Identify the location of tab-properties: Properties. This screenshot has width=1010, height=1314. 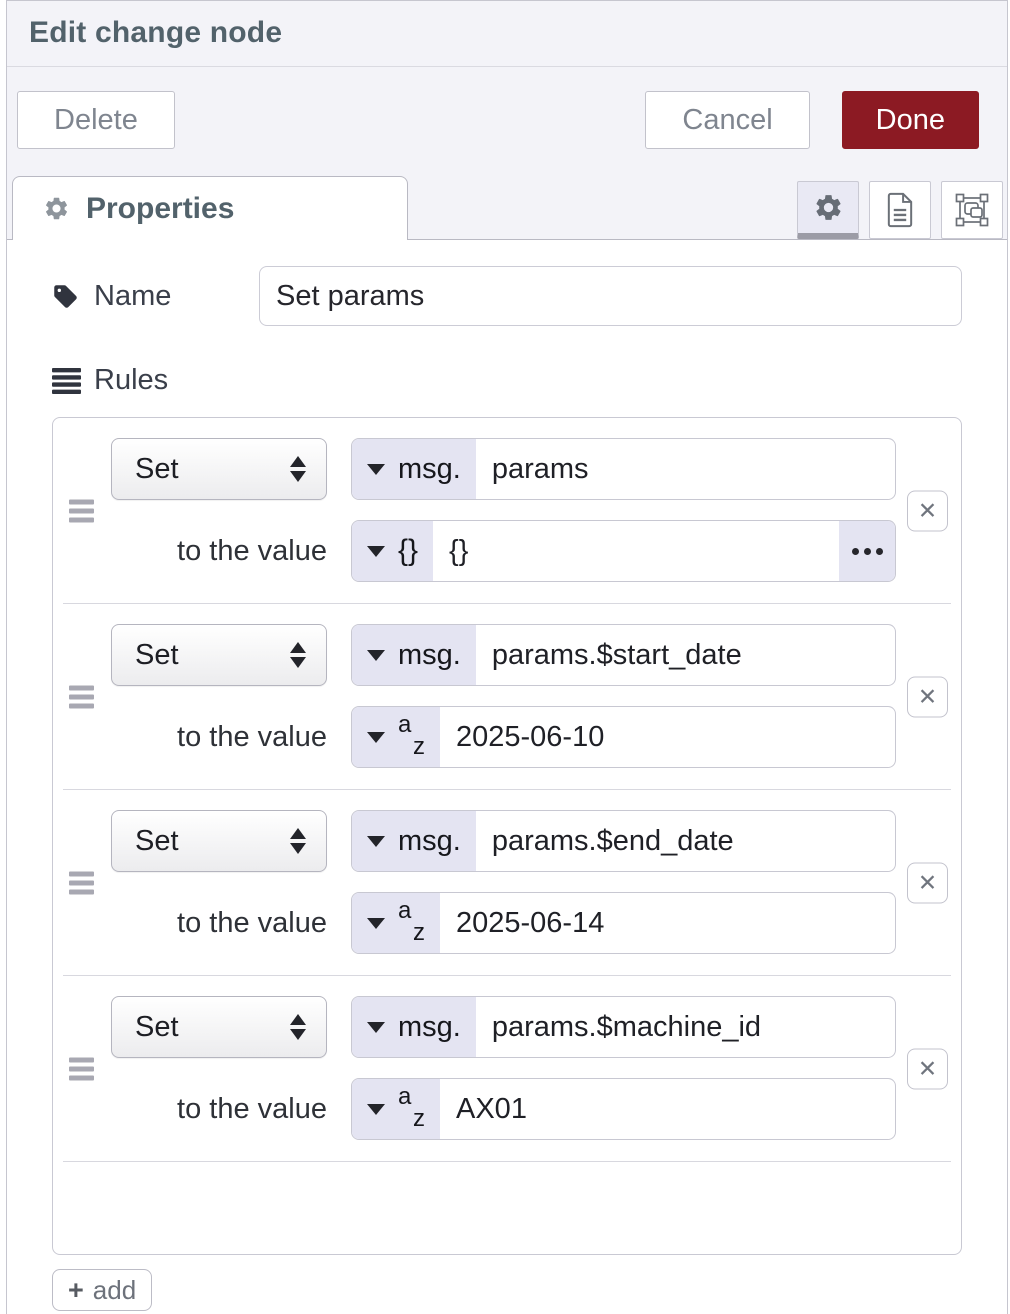
(210, 208).